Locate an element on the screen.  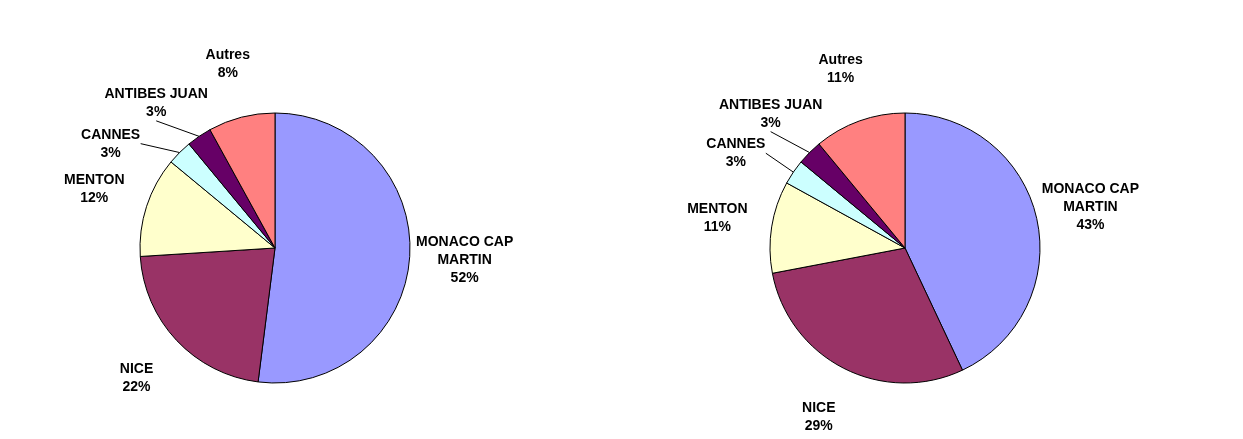
data-label: 29% is located at coordinates (819, 425).